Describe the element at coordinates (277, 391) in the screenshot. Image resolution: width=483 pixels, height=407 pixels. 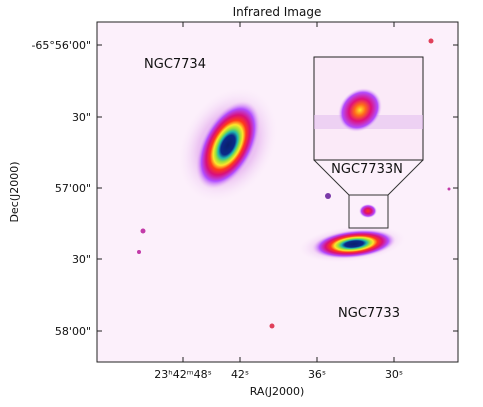
I see `x-axis-label: RA(J2000)` at that location.